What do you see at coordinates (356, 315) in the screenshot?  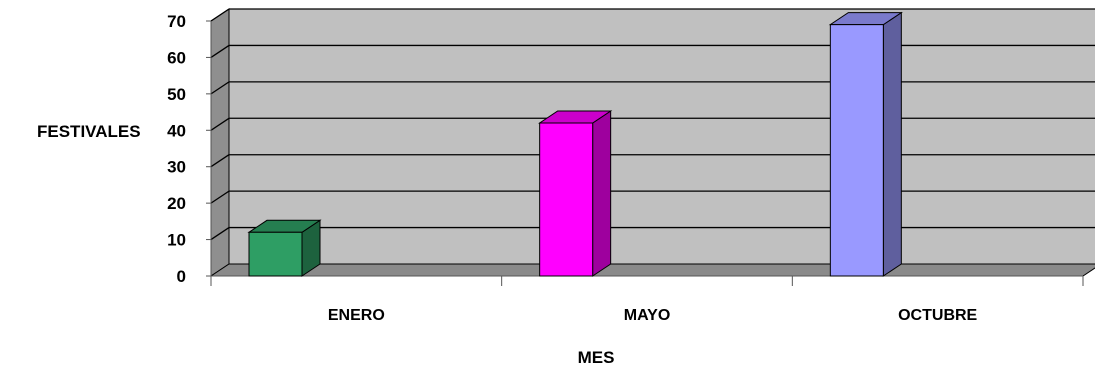 I see `x-category-label: ENERO` at bounding box center [356, 315].